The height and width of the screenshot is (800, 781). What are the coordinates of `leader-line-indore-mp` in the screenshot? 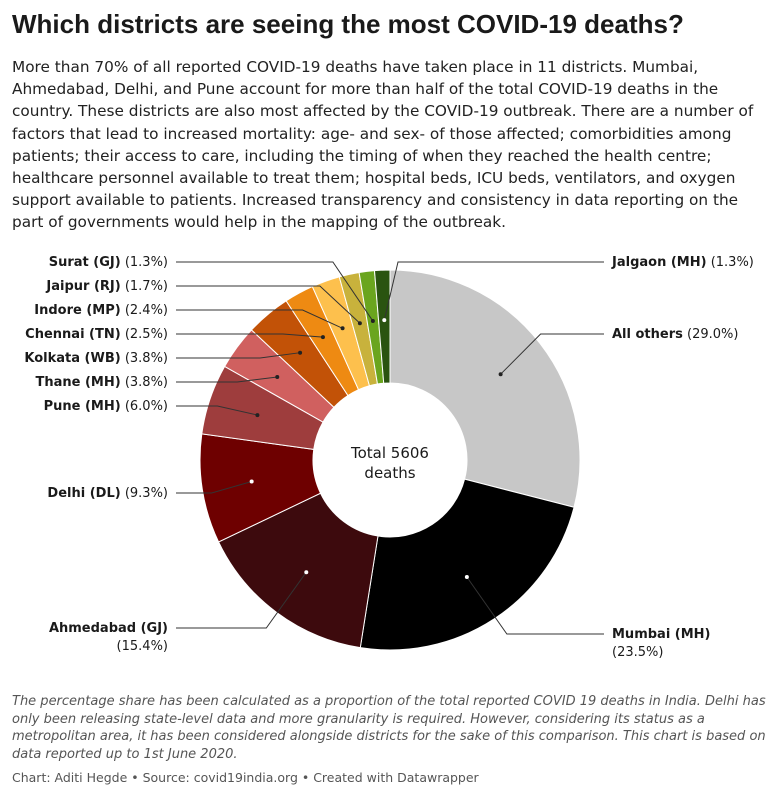 It's located at (259, 319).